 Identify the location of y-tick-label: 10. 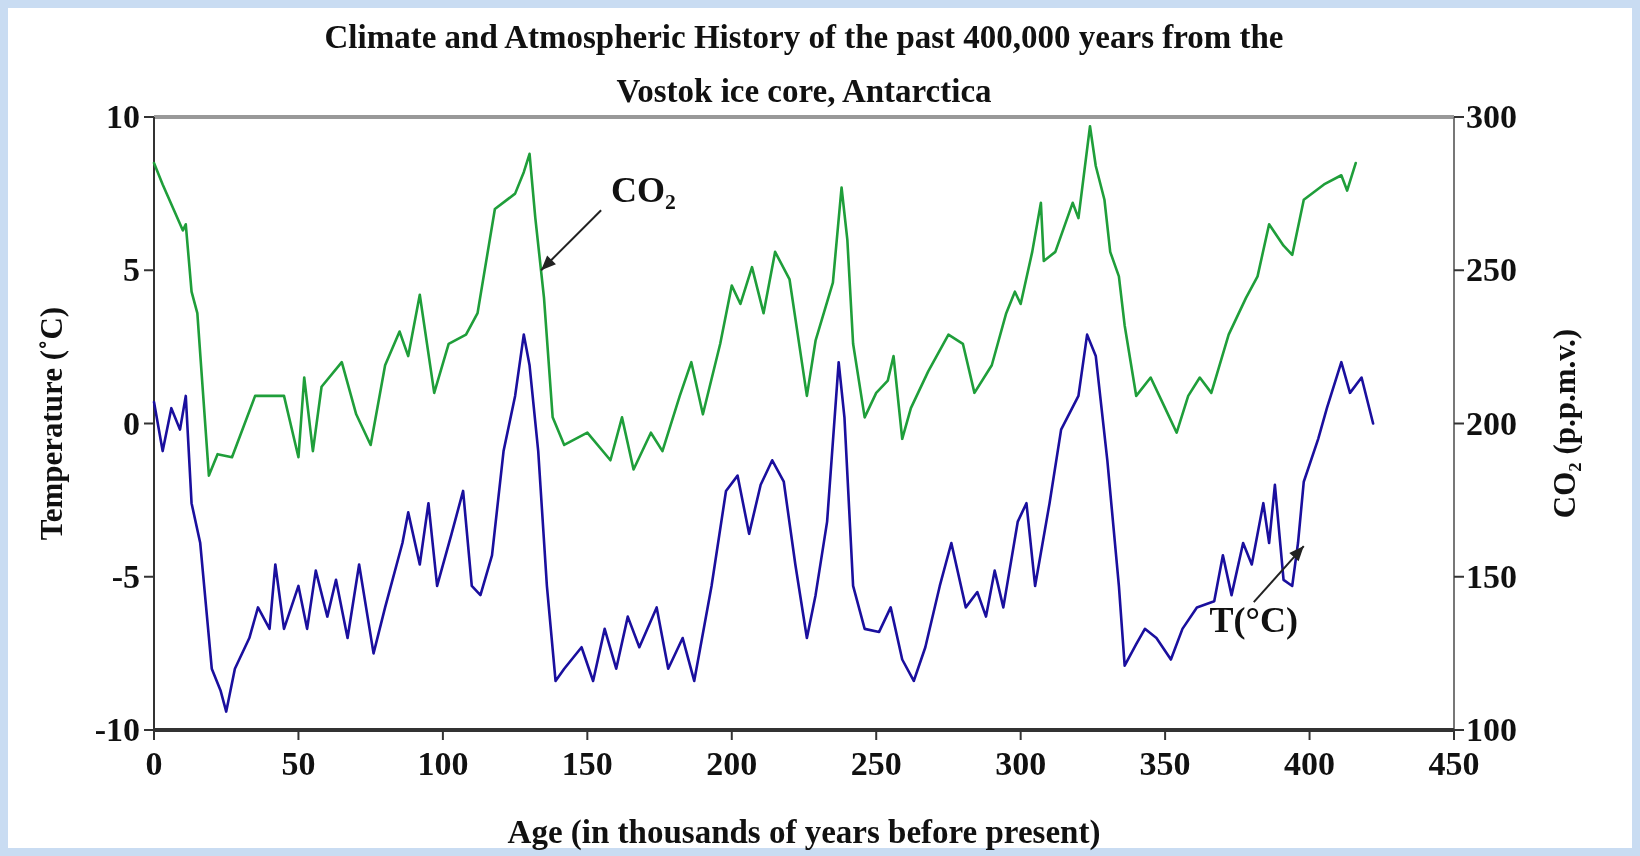
(123, 116).